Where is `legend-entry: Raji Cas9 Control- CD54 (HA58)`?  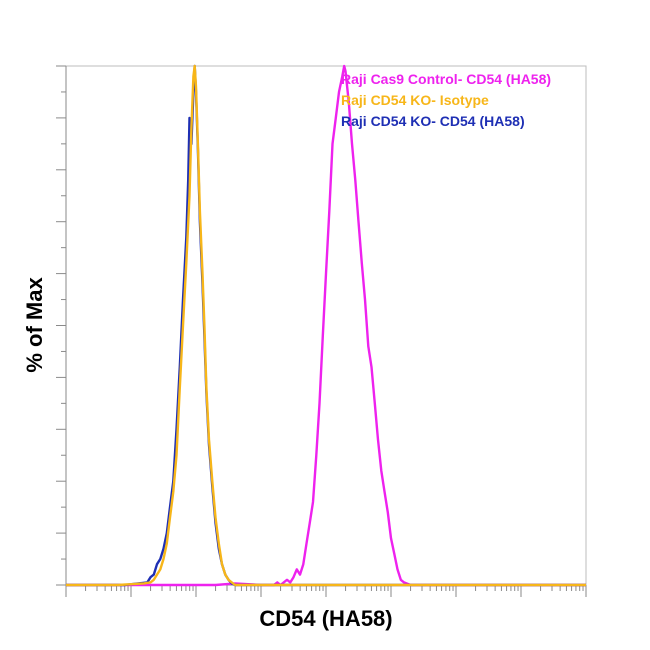
legend-entry: Raji Cas9 Control- CD54 (HA58) is located at coordinates (446, 79).